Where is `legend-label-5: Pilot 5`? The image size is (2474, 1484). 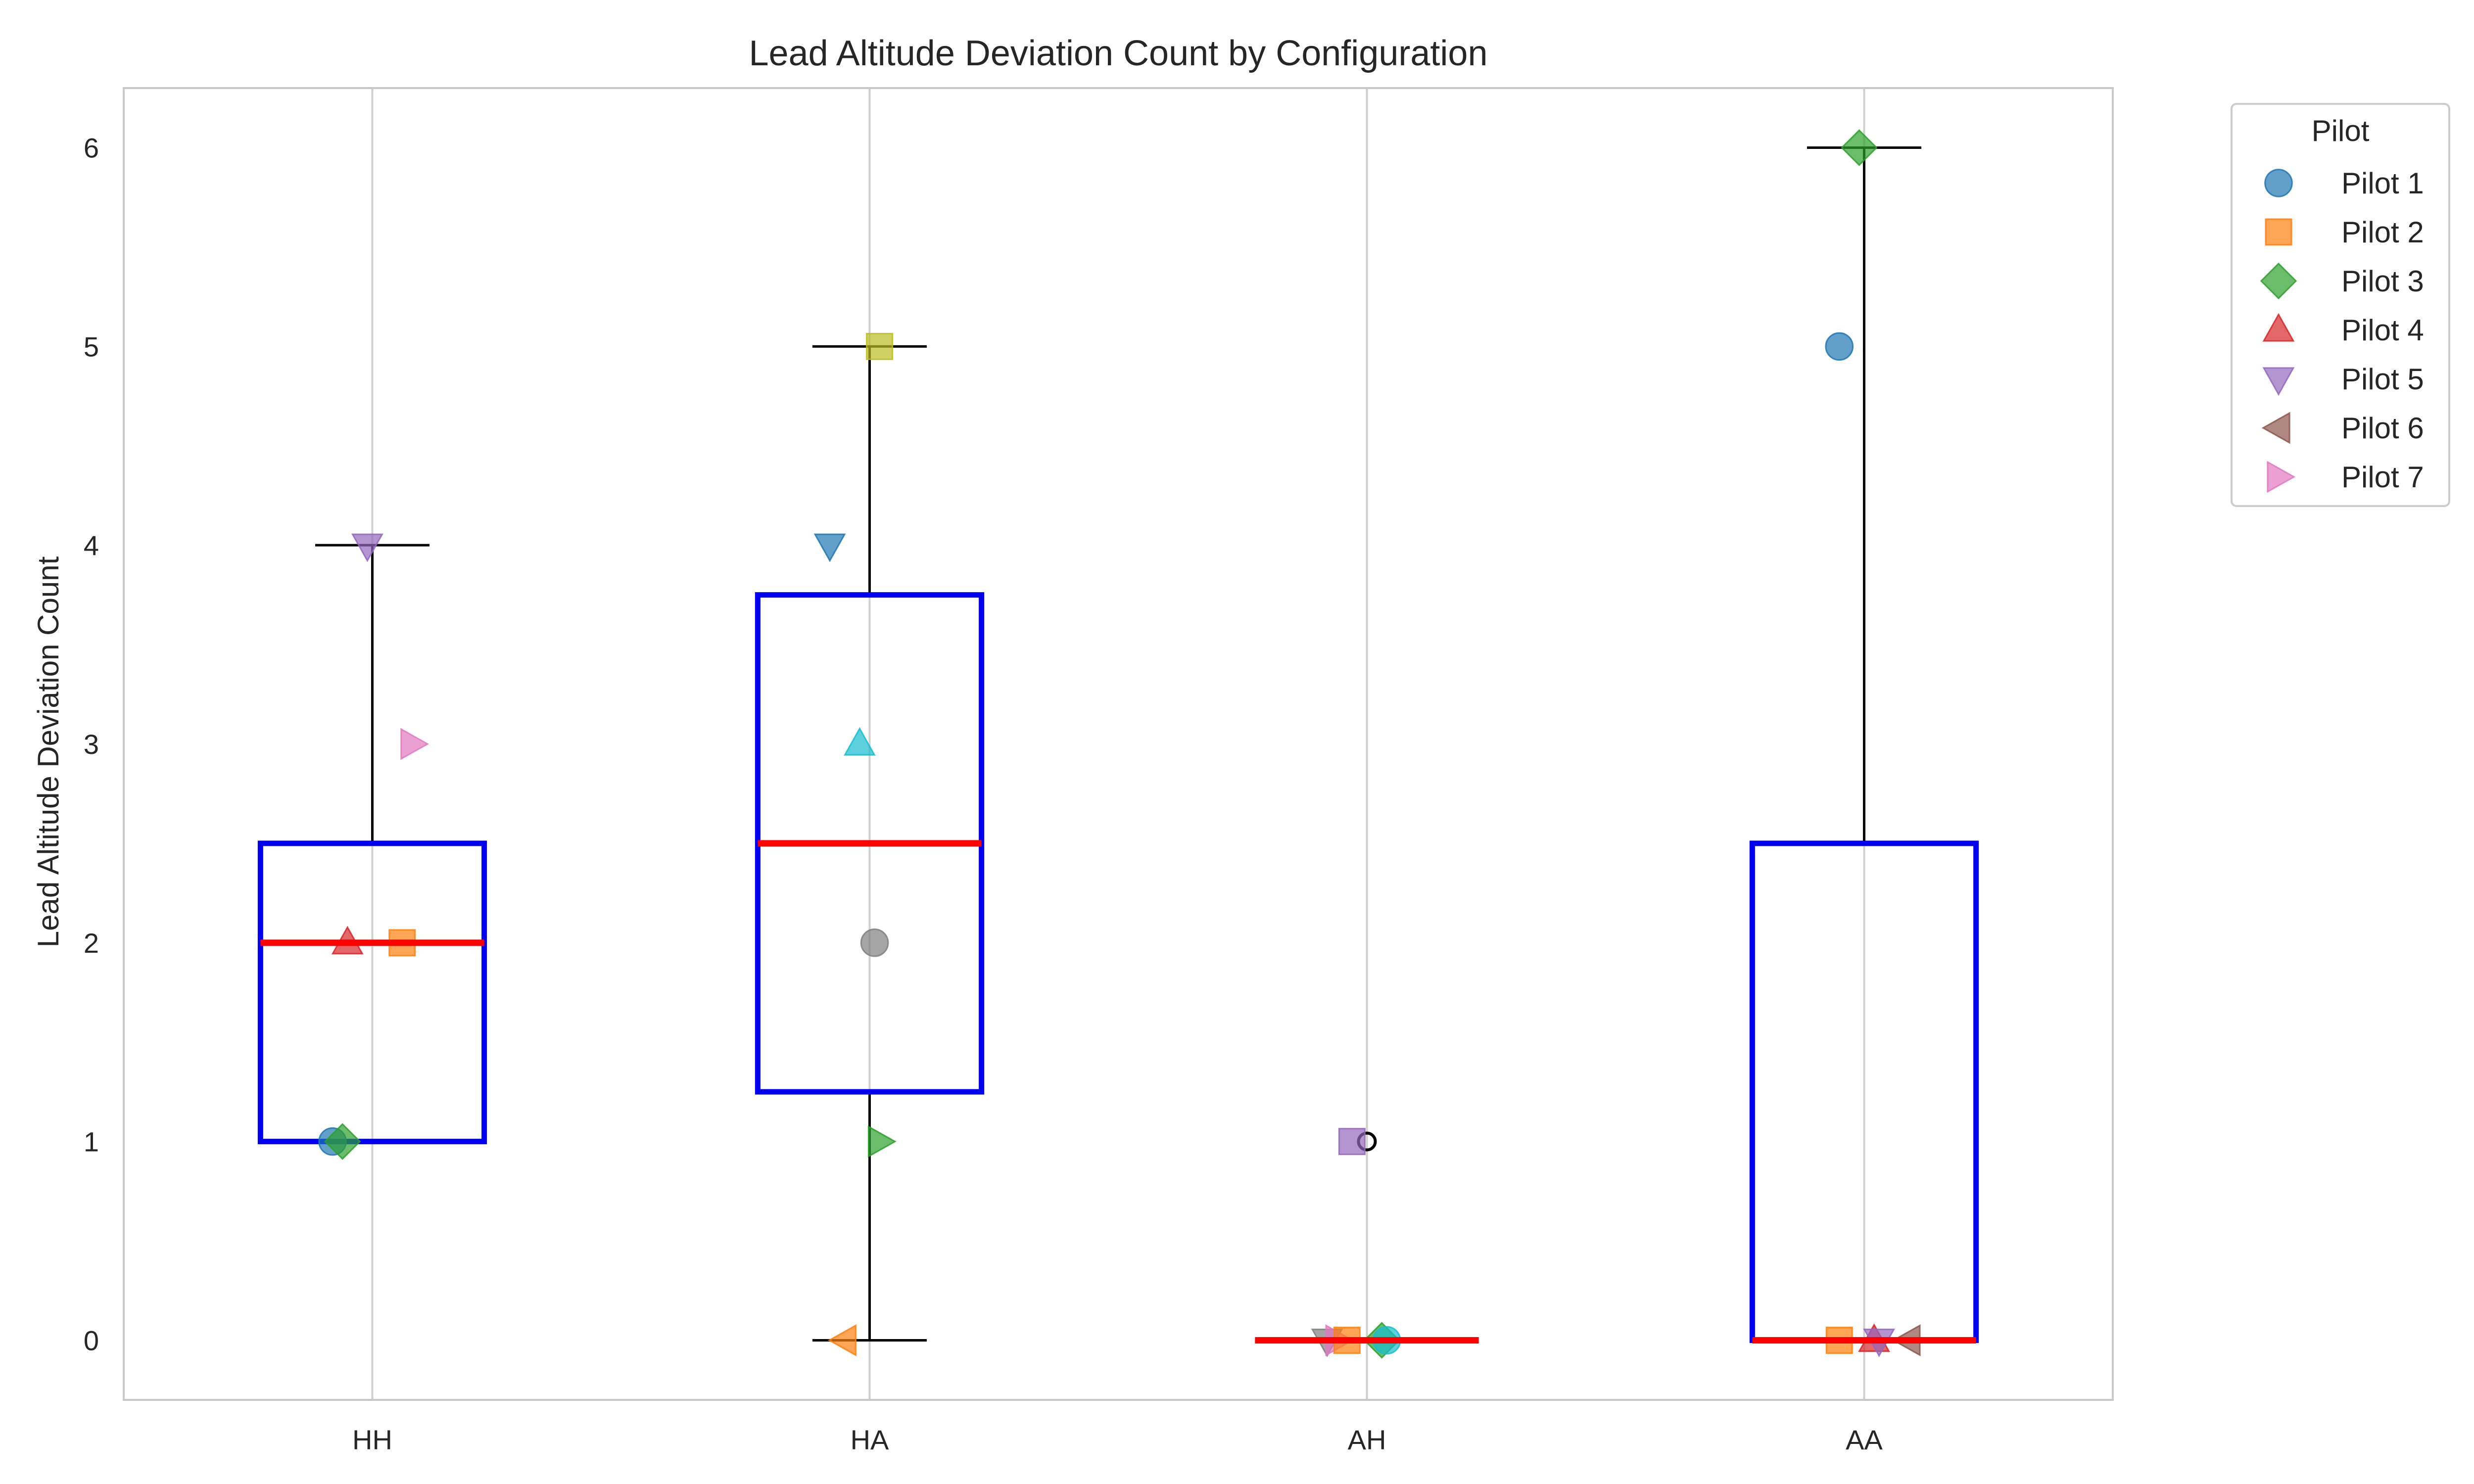
legend-label-5: Pilot 5 is located at coordinates (2382, 379).